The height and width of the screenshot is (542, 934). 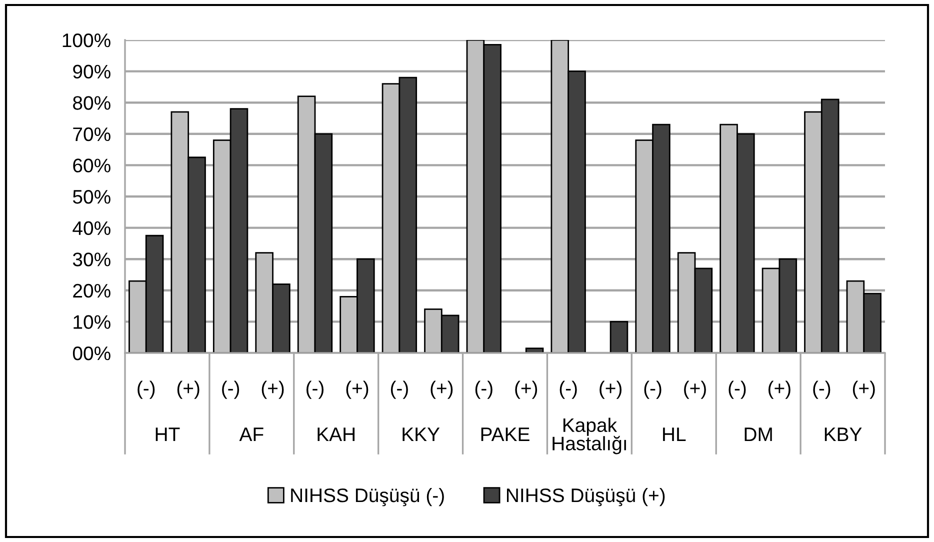 What do you see at coordinates (91, 228) in the screenshot?
I see `y-tick-label: 40%` at bounding box center [91, 228].